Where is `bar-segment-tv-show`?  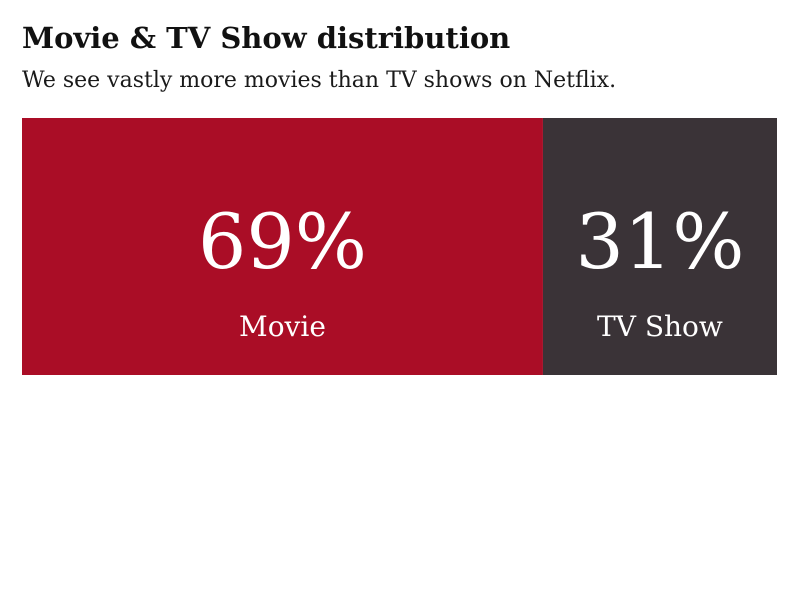 bar-segment-tv-show is located at coordinates (659, 246).